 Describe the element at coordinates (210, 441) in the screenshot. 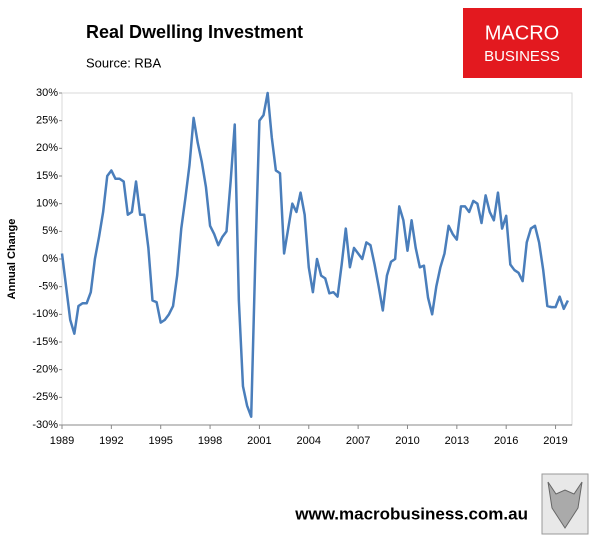

I see `x-tick-label: 1998` at that location.